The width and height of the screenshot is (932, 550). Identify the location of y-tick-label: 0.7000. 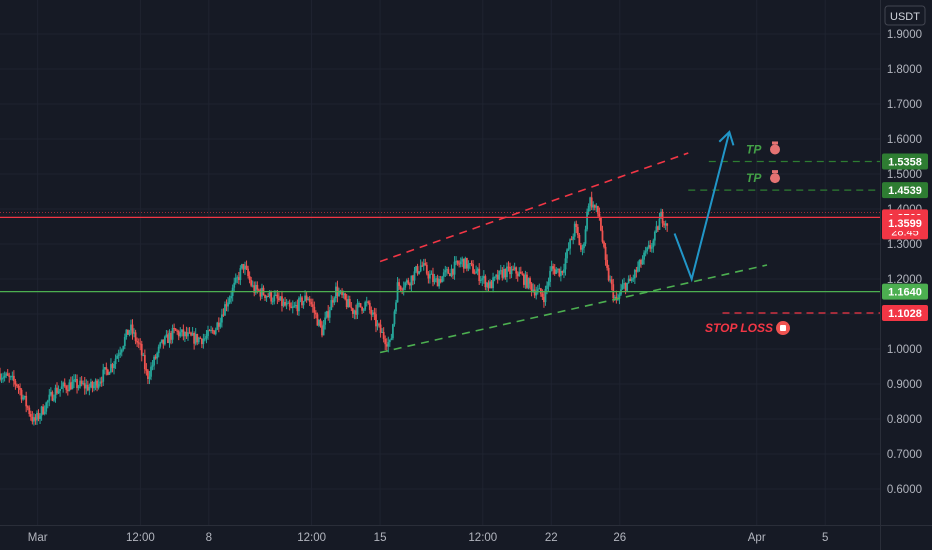
(904, 455).